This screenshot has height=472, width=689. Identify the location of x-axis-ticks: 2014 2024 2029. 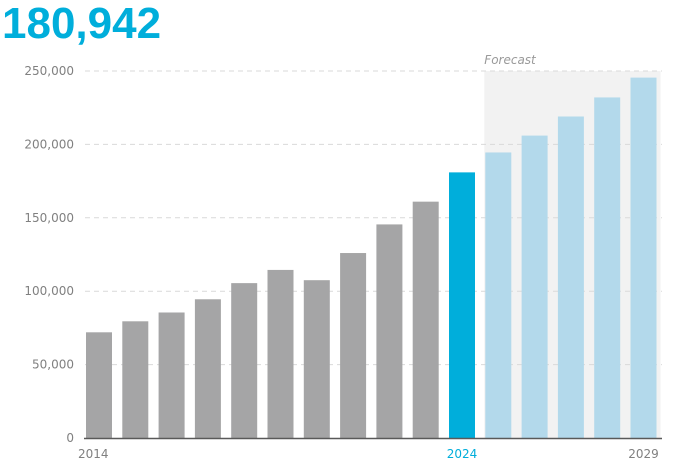
(368, 454).